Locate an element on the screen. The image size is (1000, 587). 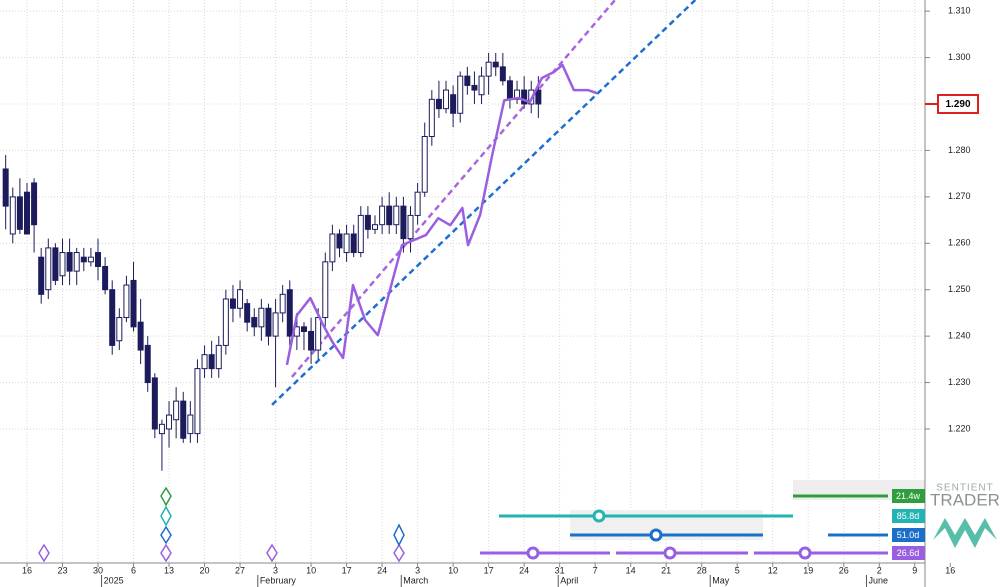
x-tick-label: 23 is located at coordinates (62, 570).